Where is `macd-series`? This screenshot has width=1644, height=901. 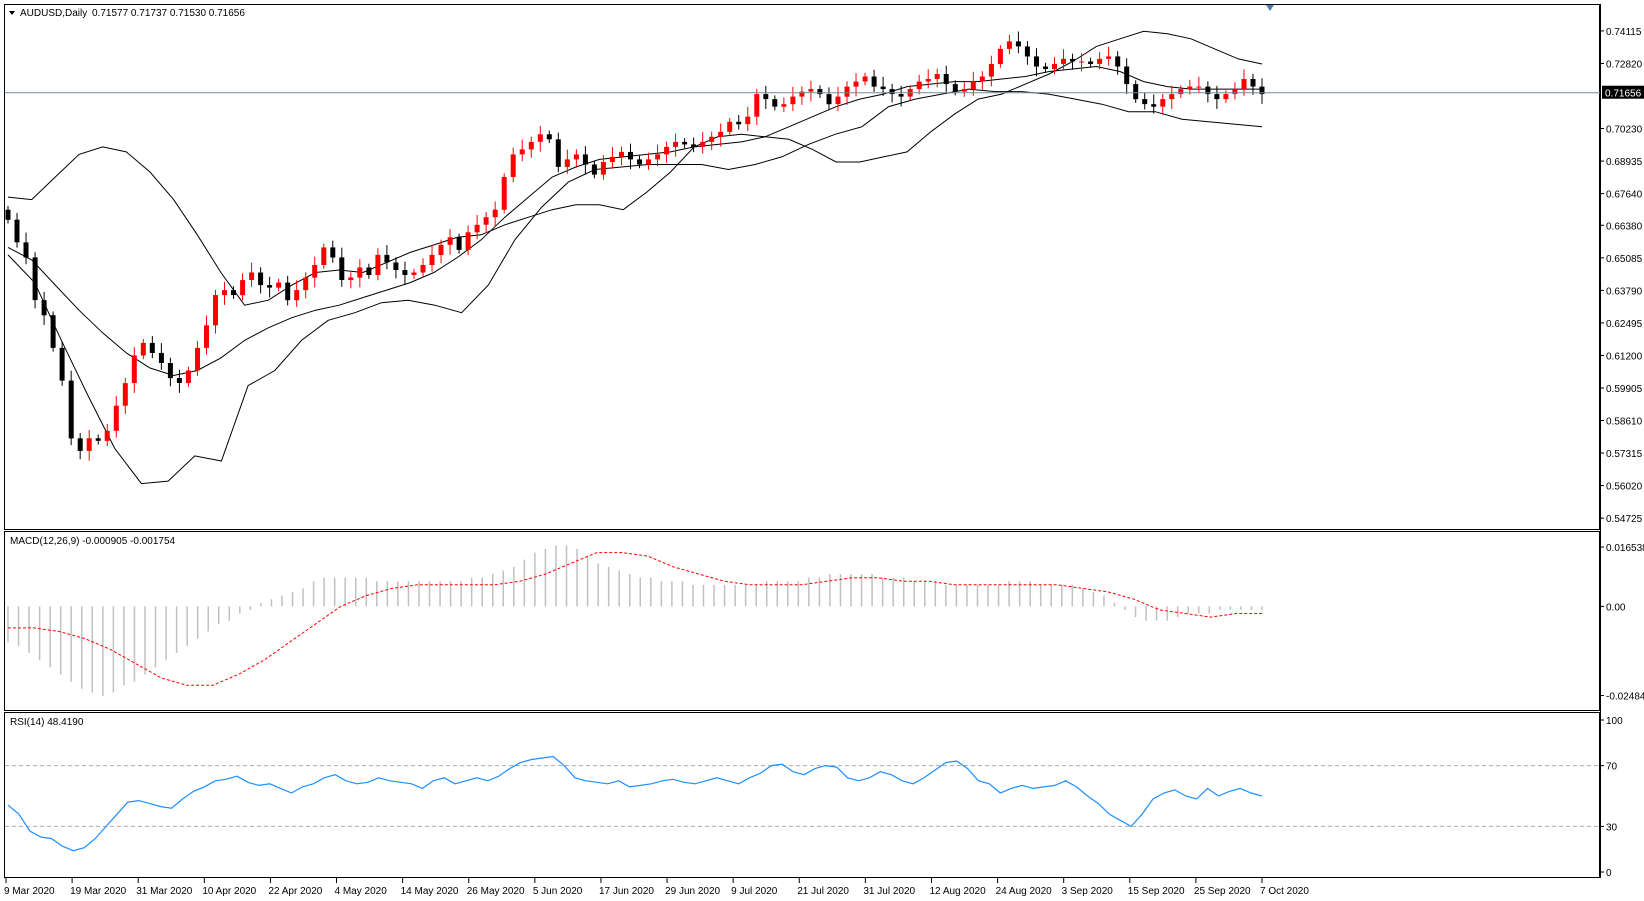 macd-series is located at coordinates (635, 621).